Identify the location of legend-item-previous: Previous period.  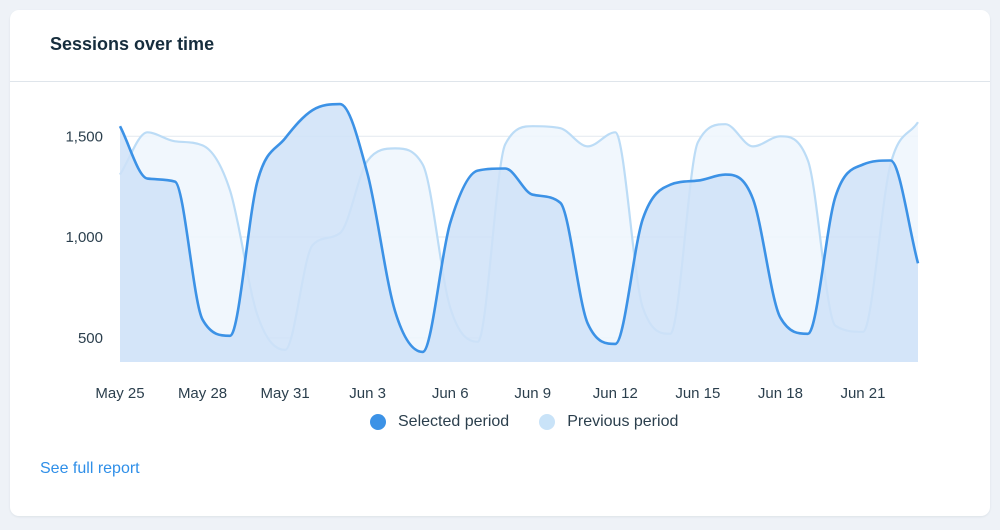
(608, 422).